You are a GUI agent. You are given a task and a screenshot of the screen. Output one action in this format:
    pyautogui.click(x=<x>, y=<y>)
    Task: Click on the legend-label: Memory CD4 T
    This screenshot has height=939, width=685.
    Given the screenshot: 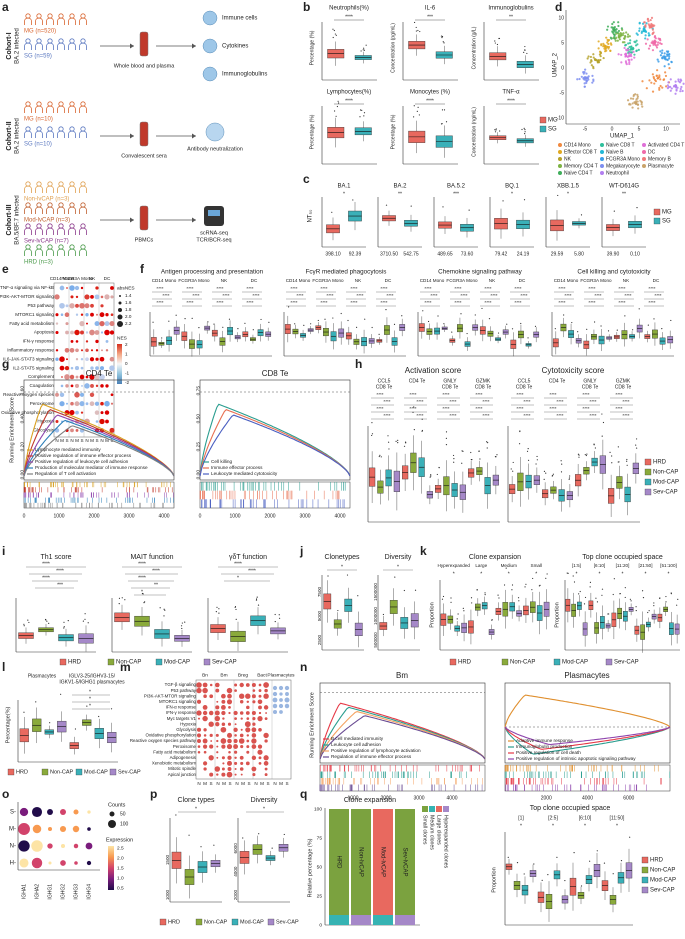 What is the action you would take?
    pyautogui.click(x=581, y=166)
    